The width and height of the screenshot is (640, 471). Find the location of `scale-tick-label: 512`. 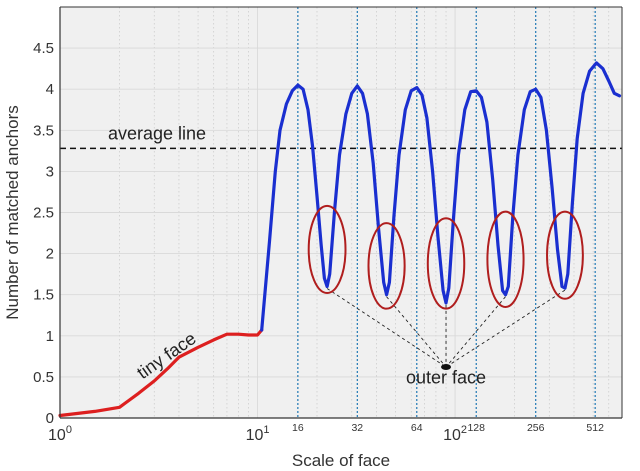

scale-tick-label: 512 is located at coordinates (595, 428).